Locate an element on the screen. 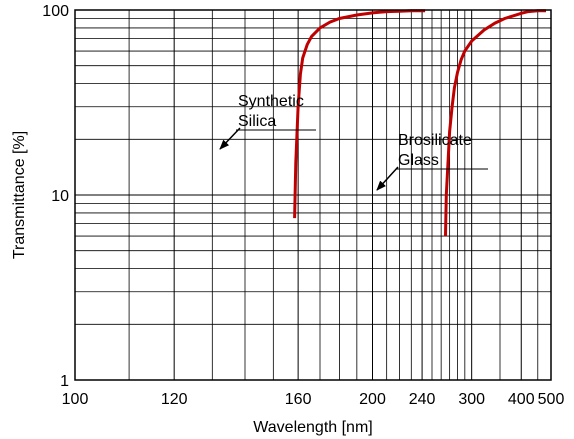  x-tick-labels: 100 120 160 200 240 300 400 500 is located at coordinates (313, 399).